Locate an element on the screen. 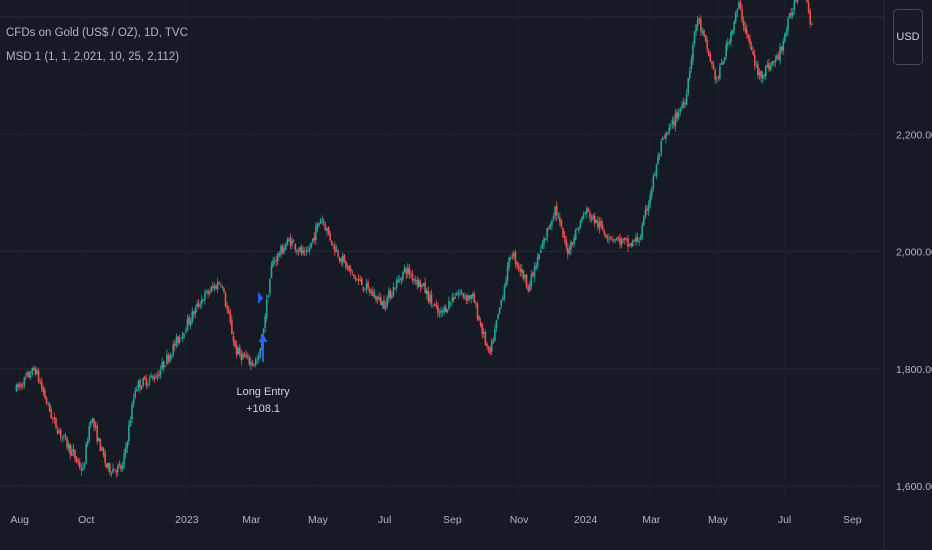 The width and height of the screenshot is (932, 550). x-tick-label: Jul is located at coordinates (784, 520).